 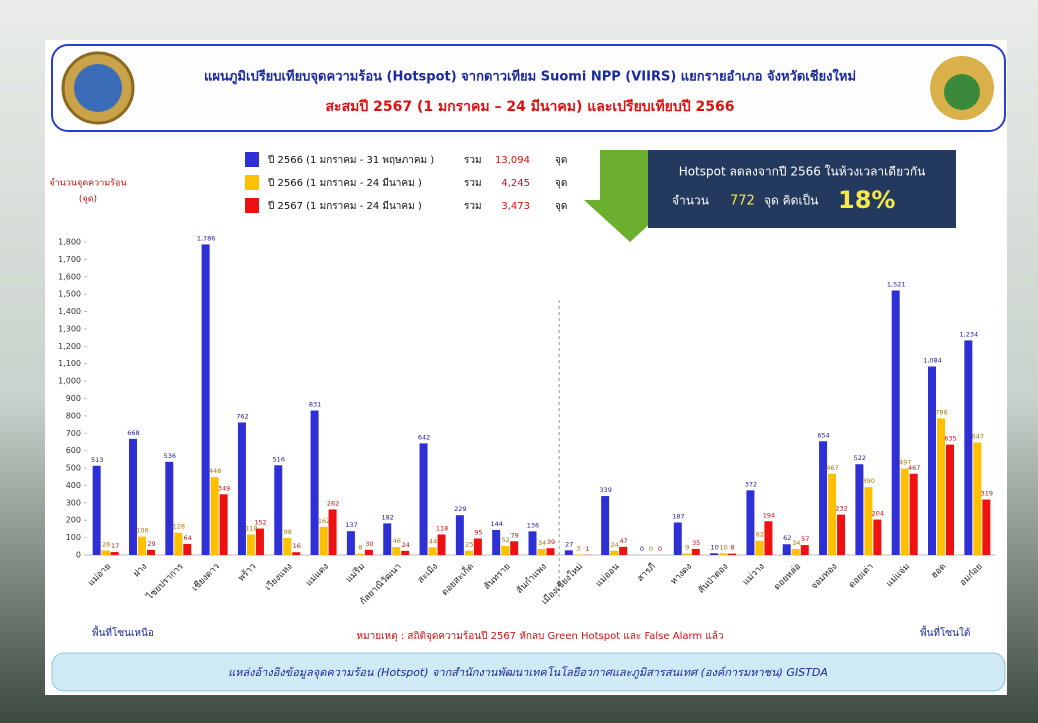 I want to click on data-label: 1, so click(x=587, y=549).